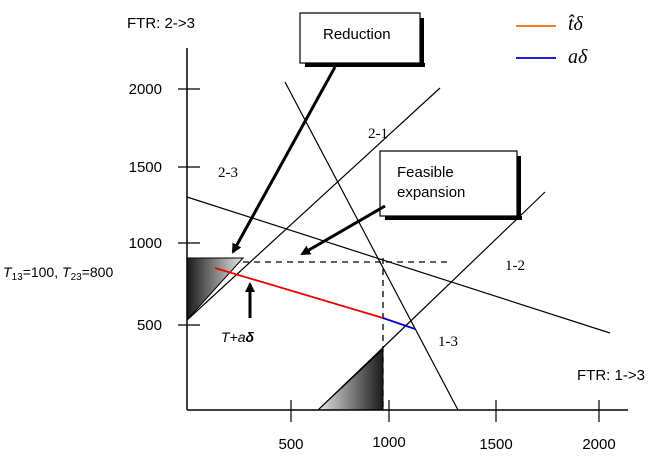 This screenshot has height=468, width=668. What do you see at coordinates (495, 444) in the screenshot?
I see `x-tick-label-1500: 1500` at bounding box center [495, 444].